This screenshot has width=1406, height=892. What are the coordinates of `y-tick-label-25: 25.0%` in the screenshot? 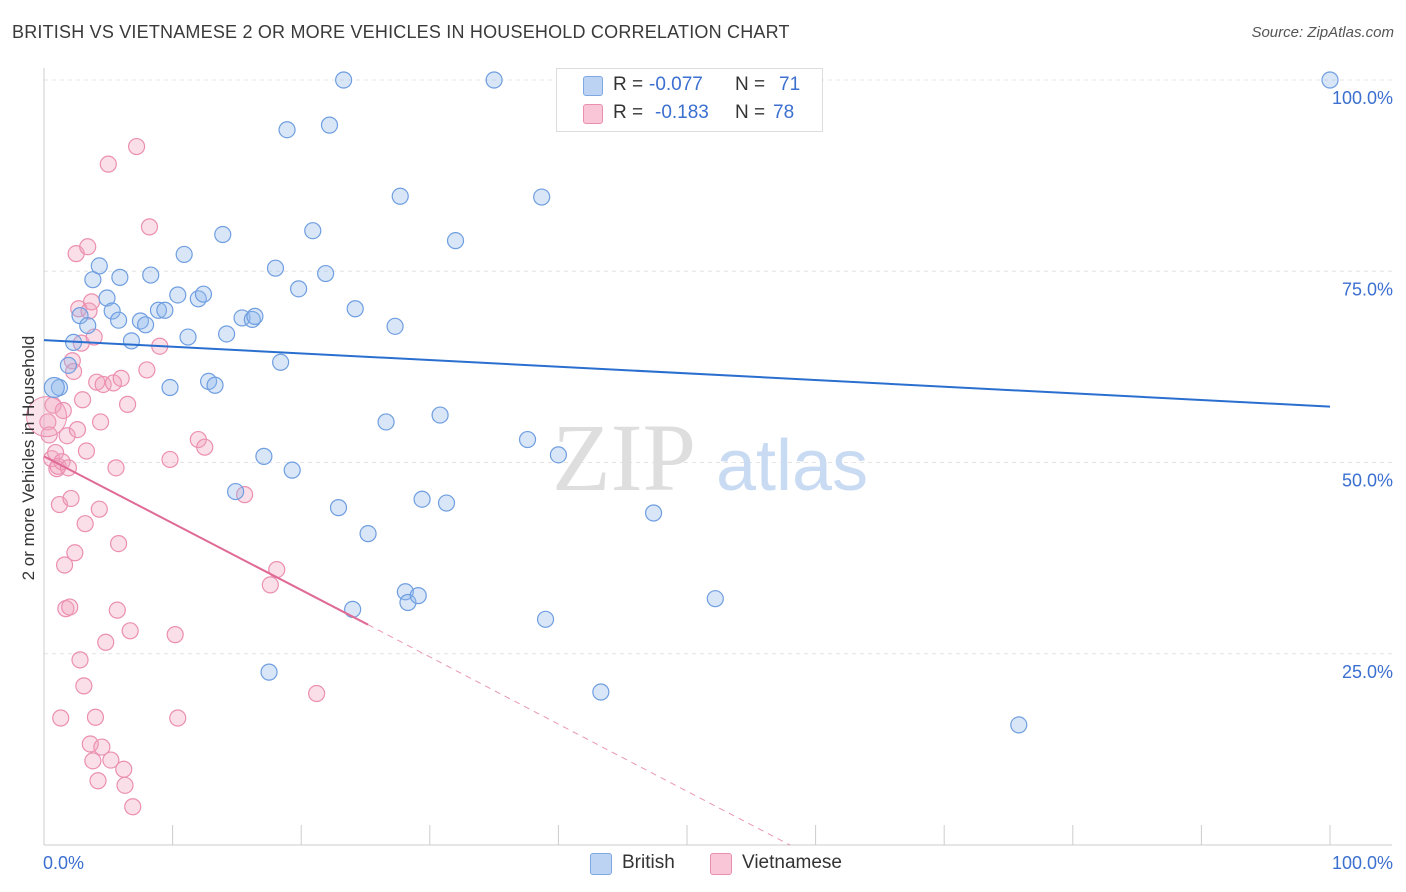 It's located at (1367, 672).